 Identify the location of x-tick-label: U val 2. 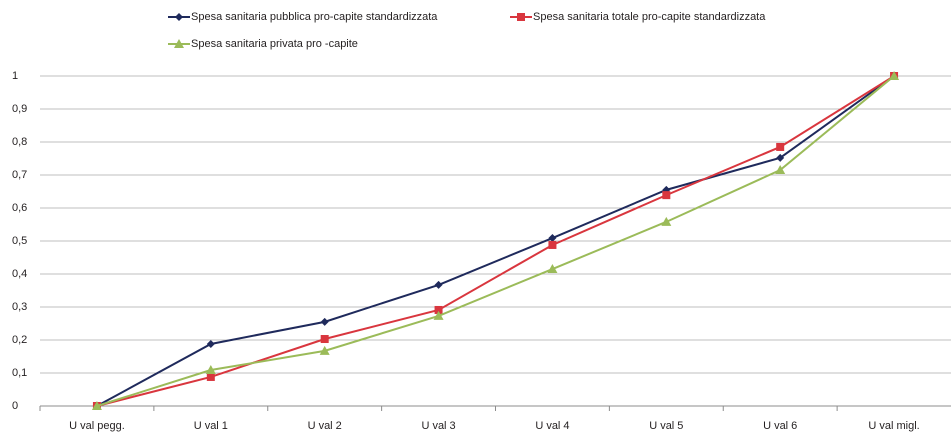
(325, 426).